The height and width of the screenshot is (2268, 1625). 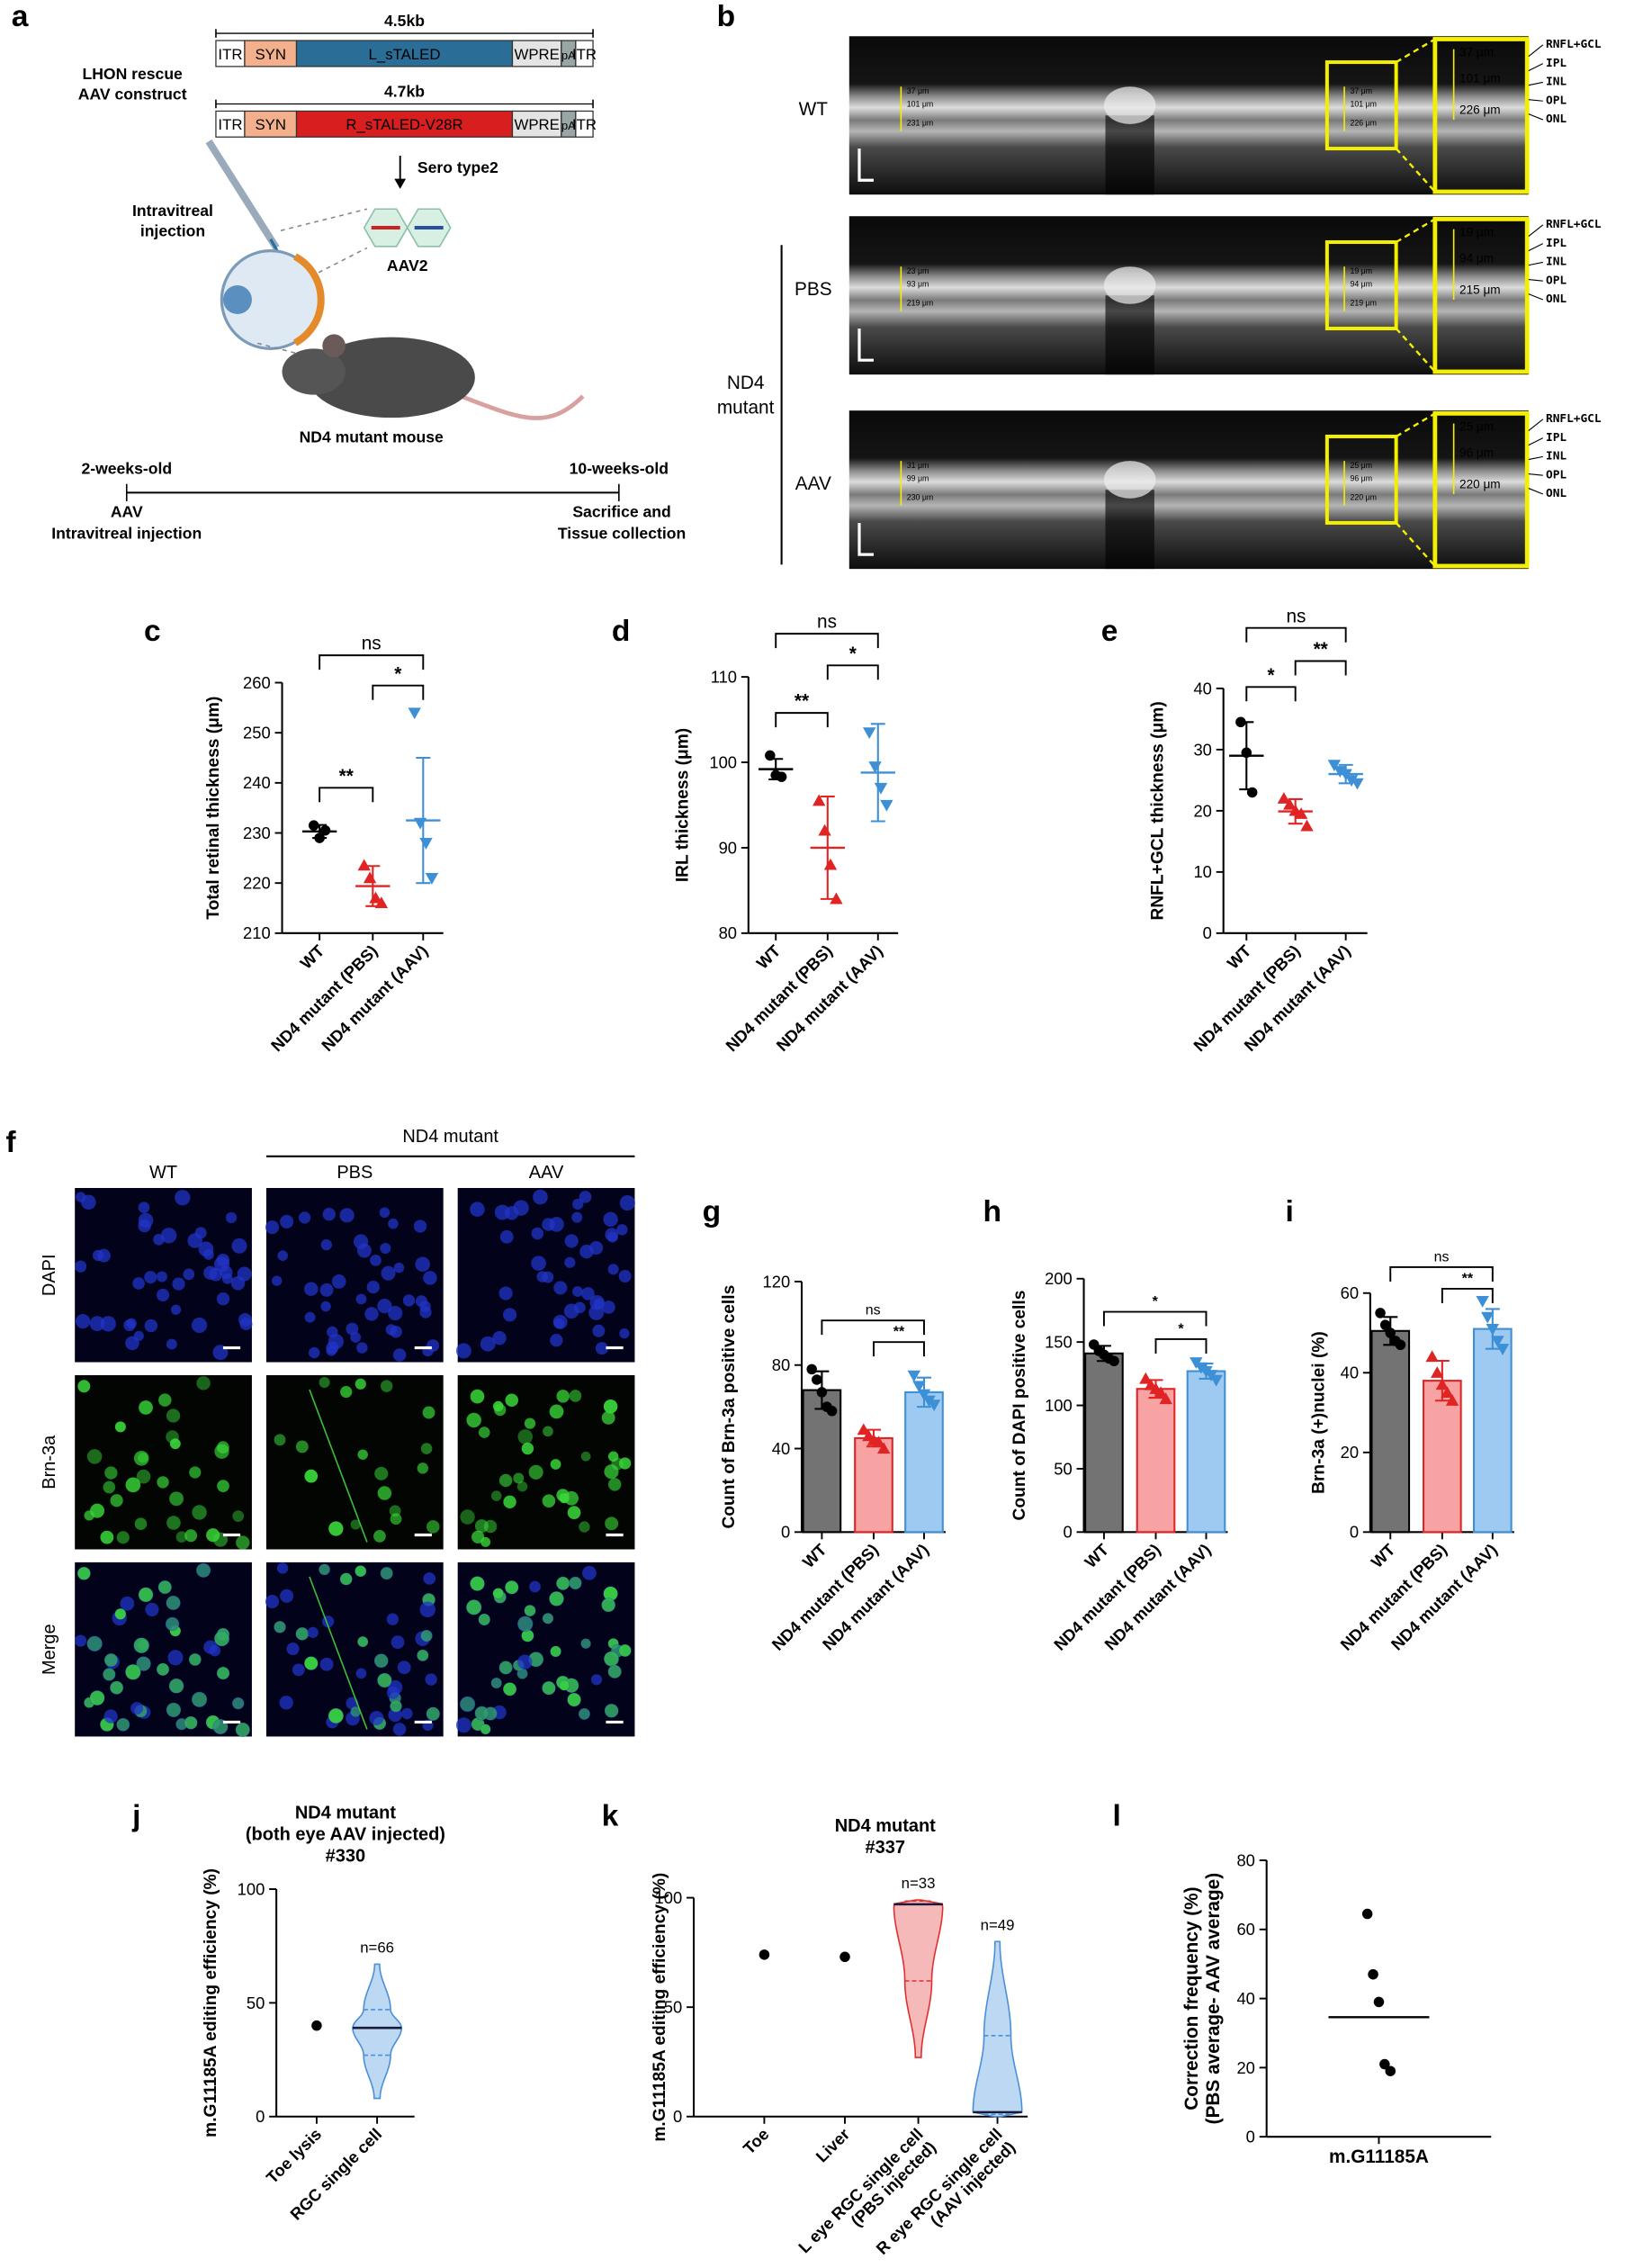 What do you see at coordinates (918, 285) in the screenshot?
I see `measure-label: 93 μm` at bounding box center [918, 285].